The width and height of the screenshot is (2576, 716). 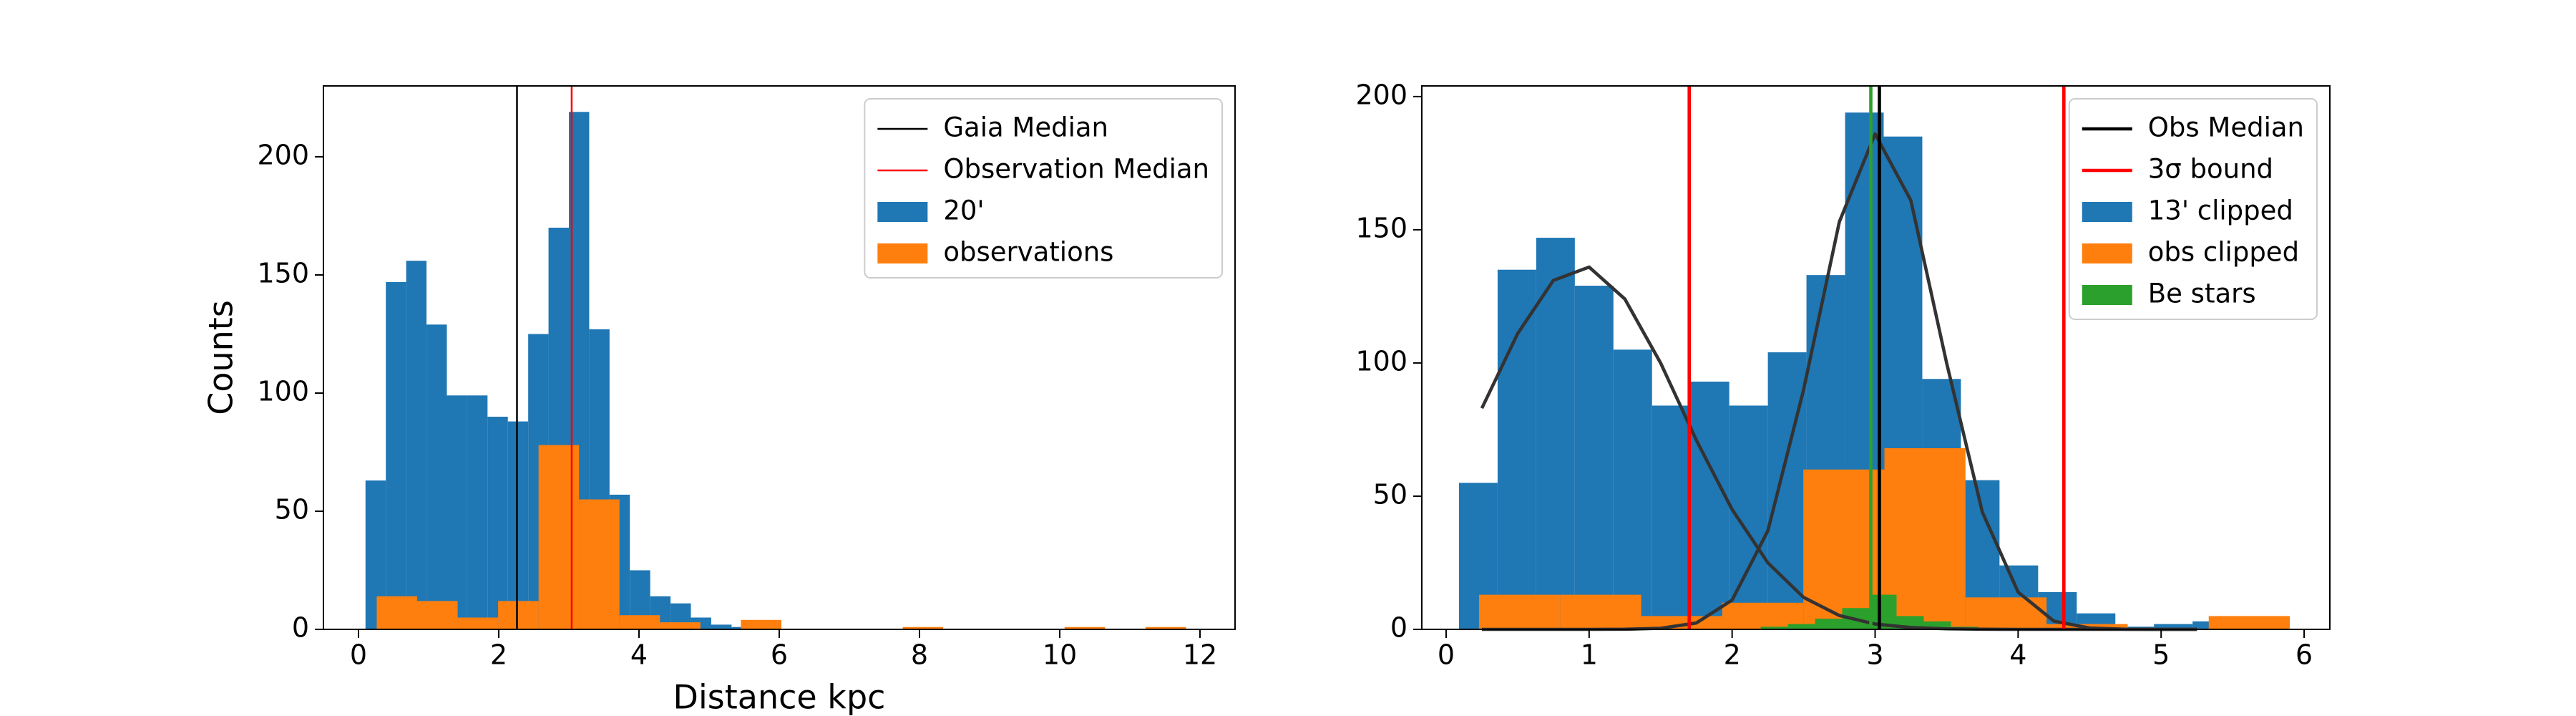 What do you see at coordinates (2226, 127) in the screenshot?
I see `legend-label: Obs Median` at bounding box center [2226, 127].